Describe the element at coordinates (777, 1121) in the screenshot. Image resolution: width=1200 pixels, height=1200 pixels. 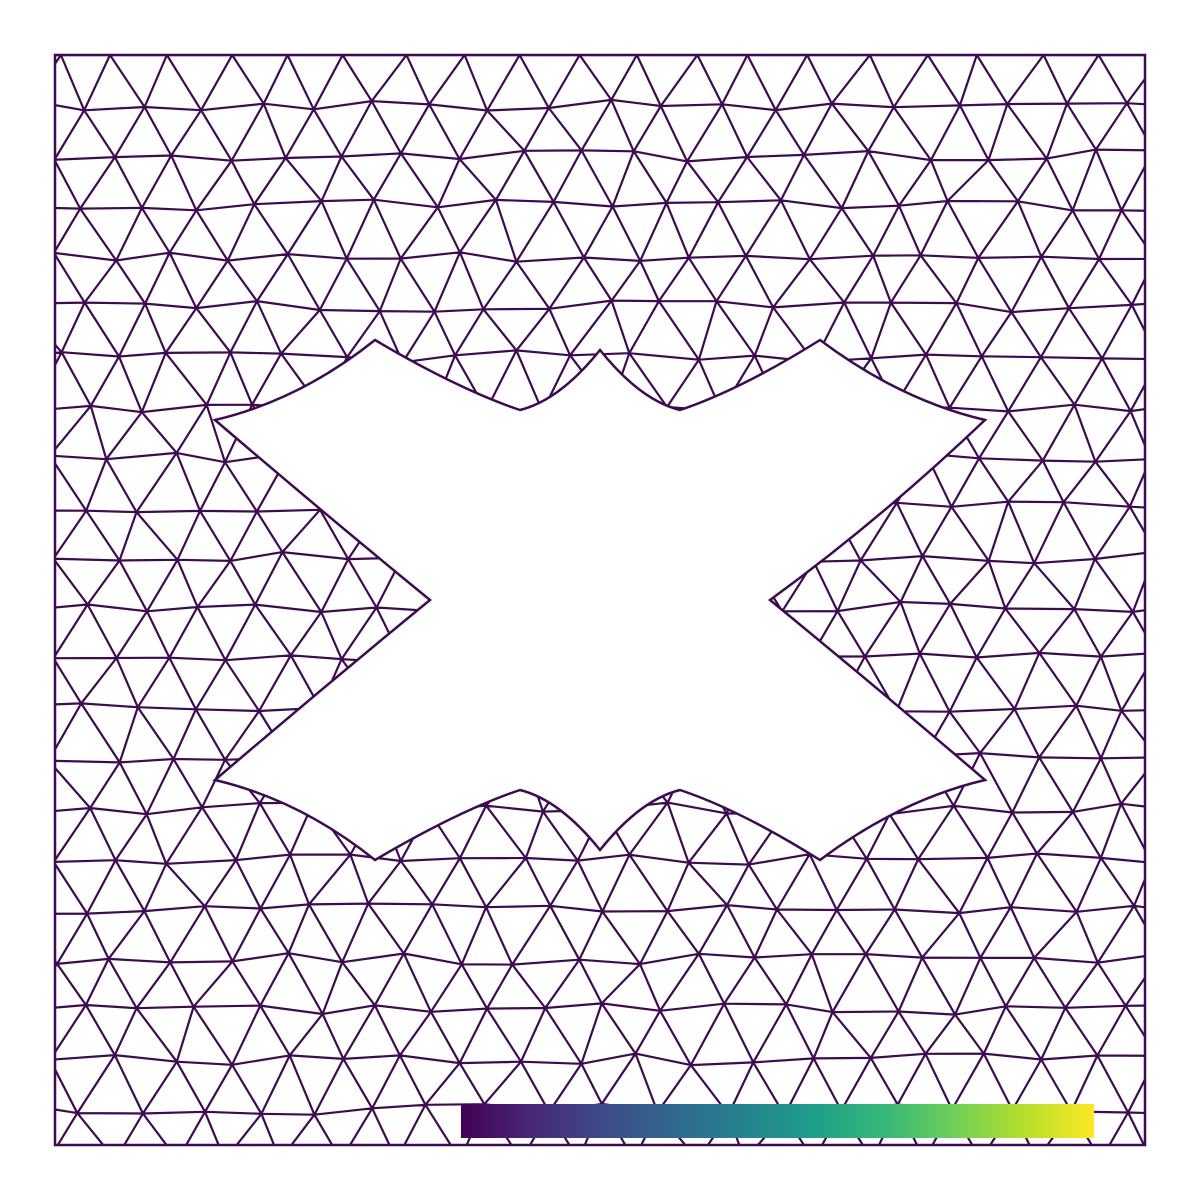
I see `colorbar` at that location.